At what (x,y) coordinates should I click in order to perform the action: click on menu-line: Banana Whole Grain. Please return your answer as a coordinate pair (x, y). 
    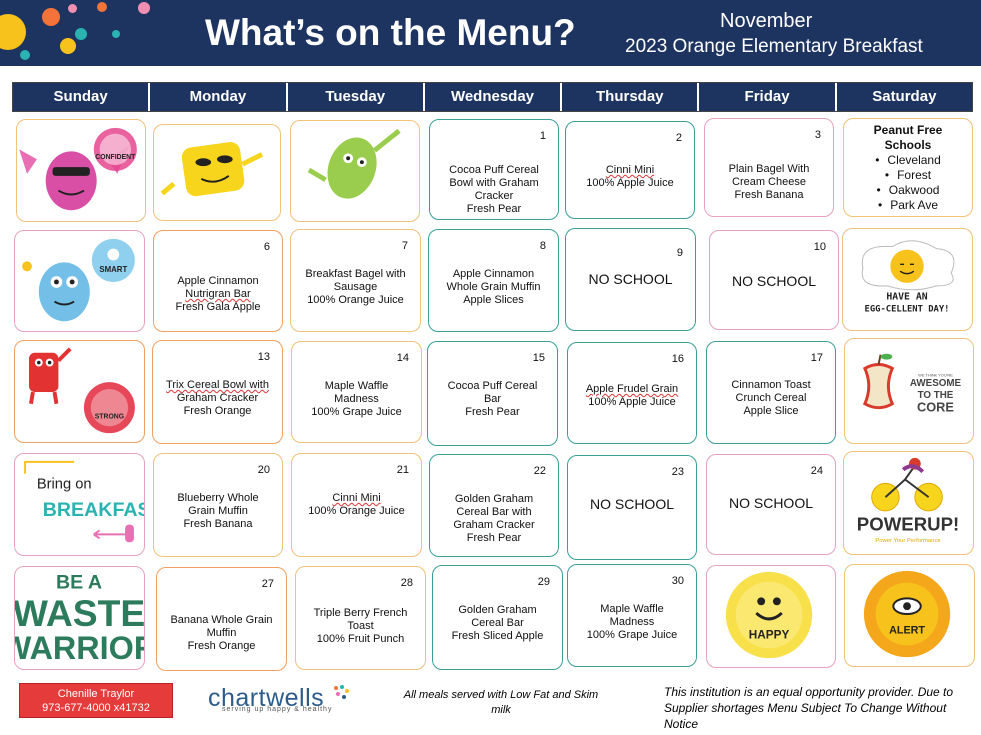
    Looking at the image, I should click on (221, 620).